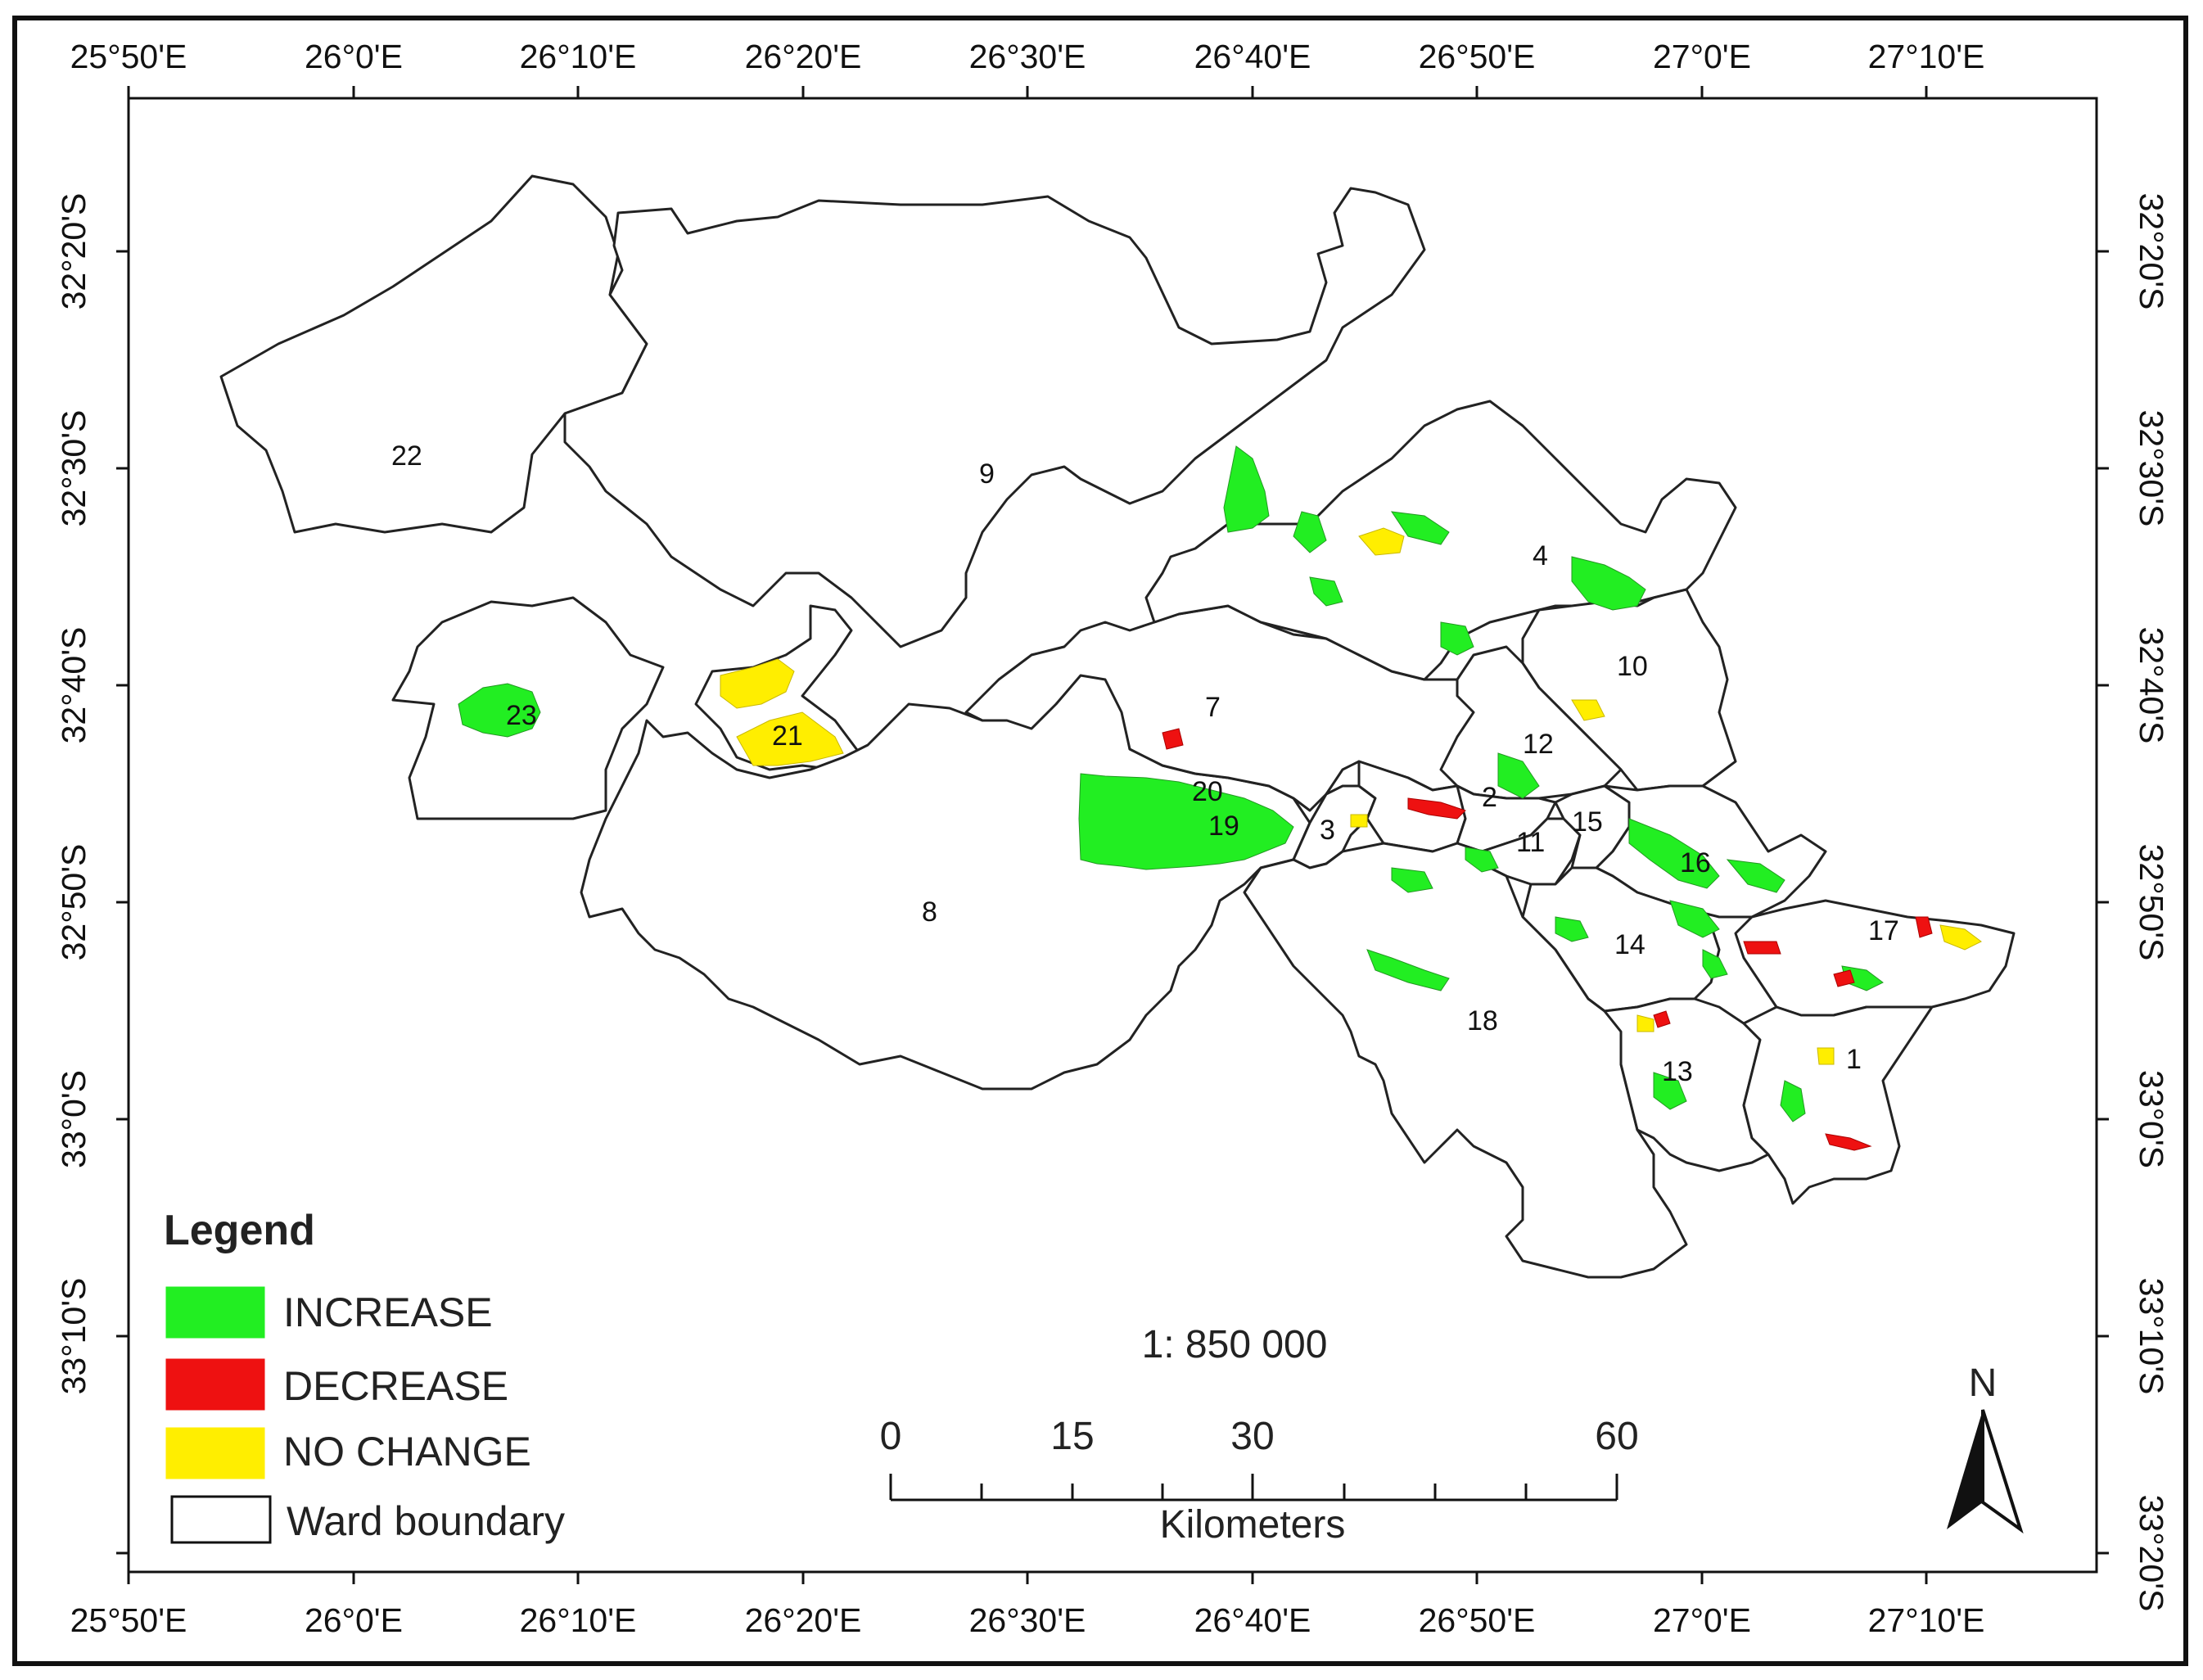 This screenshot has width=2203, height=1680. I want to click on legend-label: DECREASE, so click(395, 1386).